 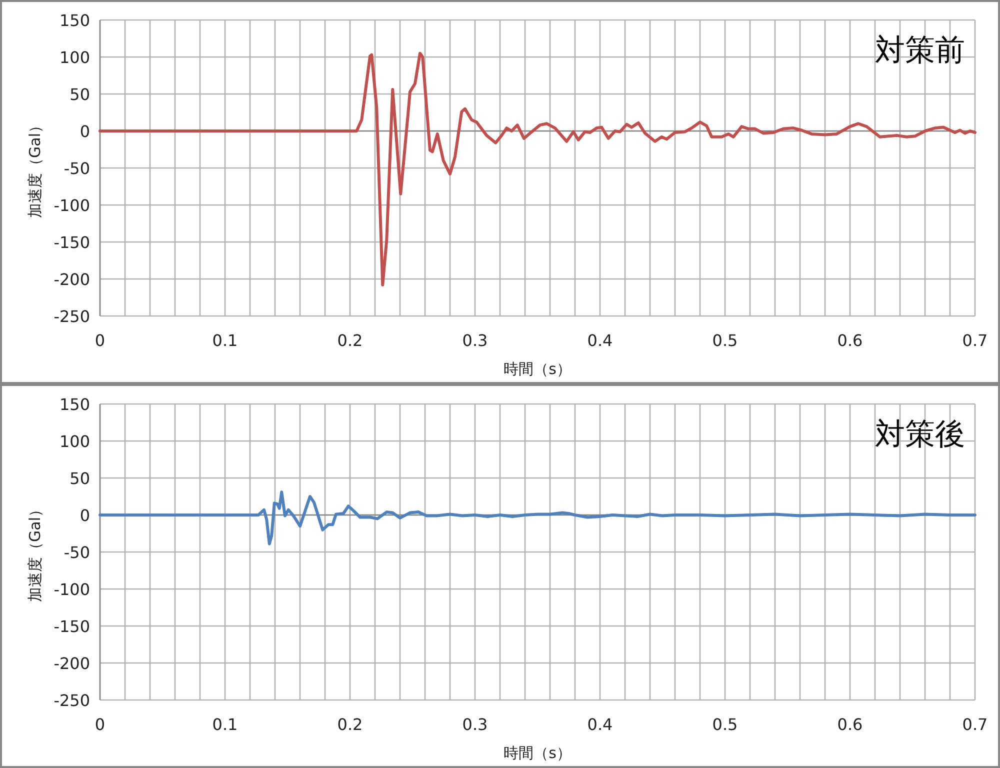 I want to click on text: 対策後, so click(x=920, y=434).